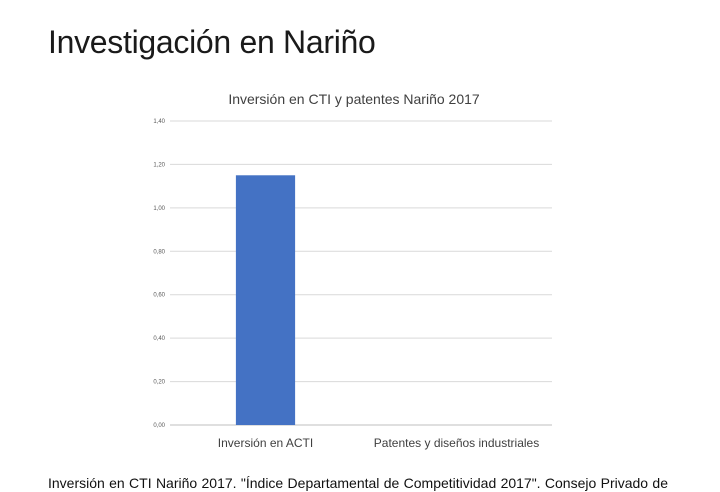 This screenshot has width=720, height=492. I want to click on y-tick-label: 0,80, so click(159, 252).